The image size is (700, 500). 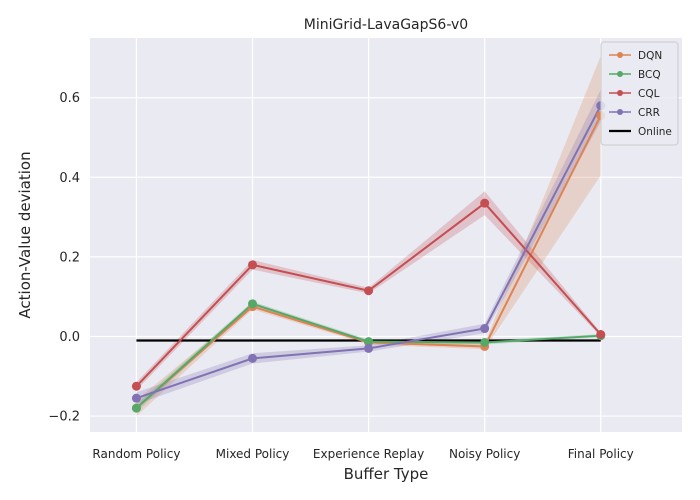 What do you see at coordinates (25, 234) in the screenshot?
I see `y-axis-title: Action-Value deviation` at bounding box center [25, 234].